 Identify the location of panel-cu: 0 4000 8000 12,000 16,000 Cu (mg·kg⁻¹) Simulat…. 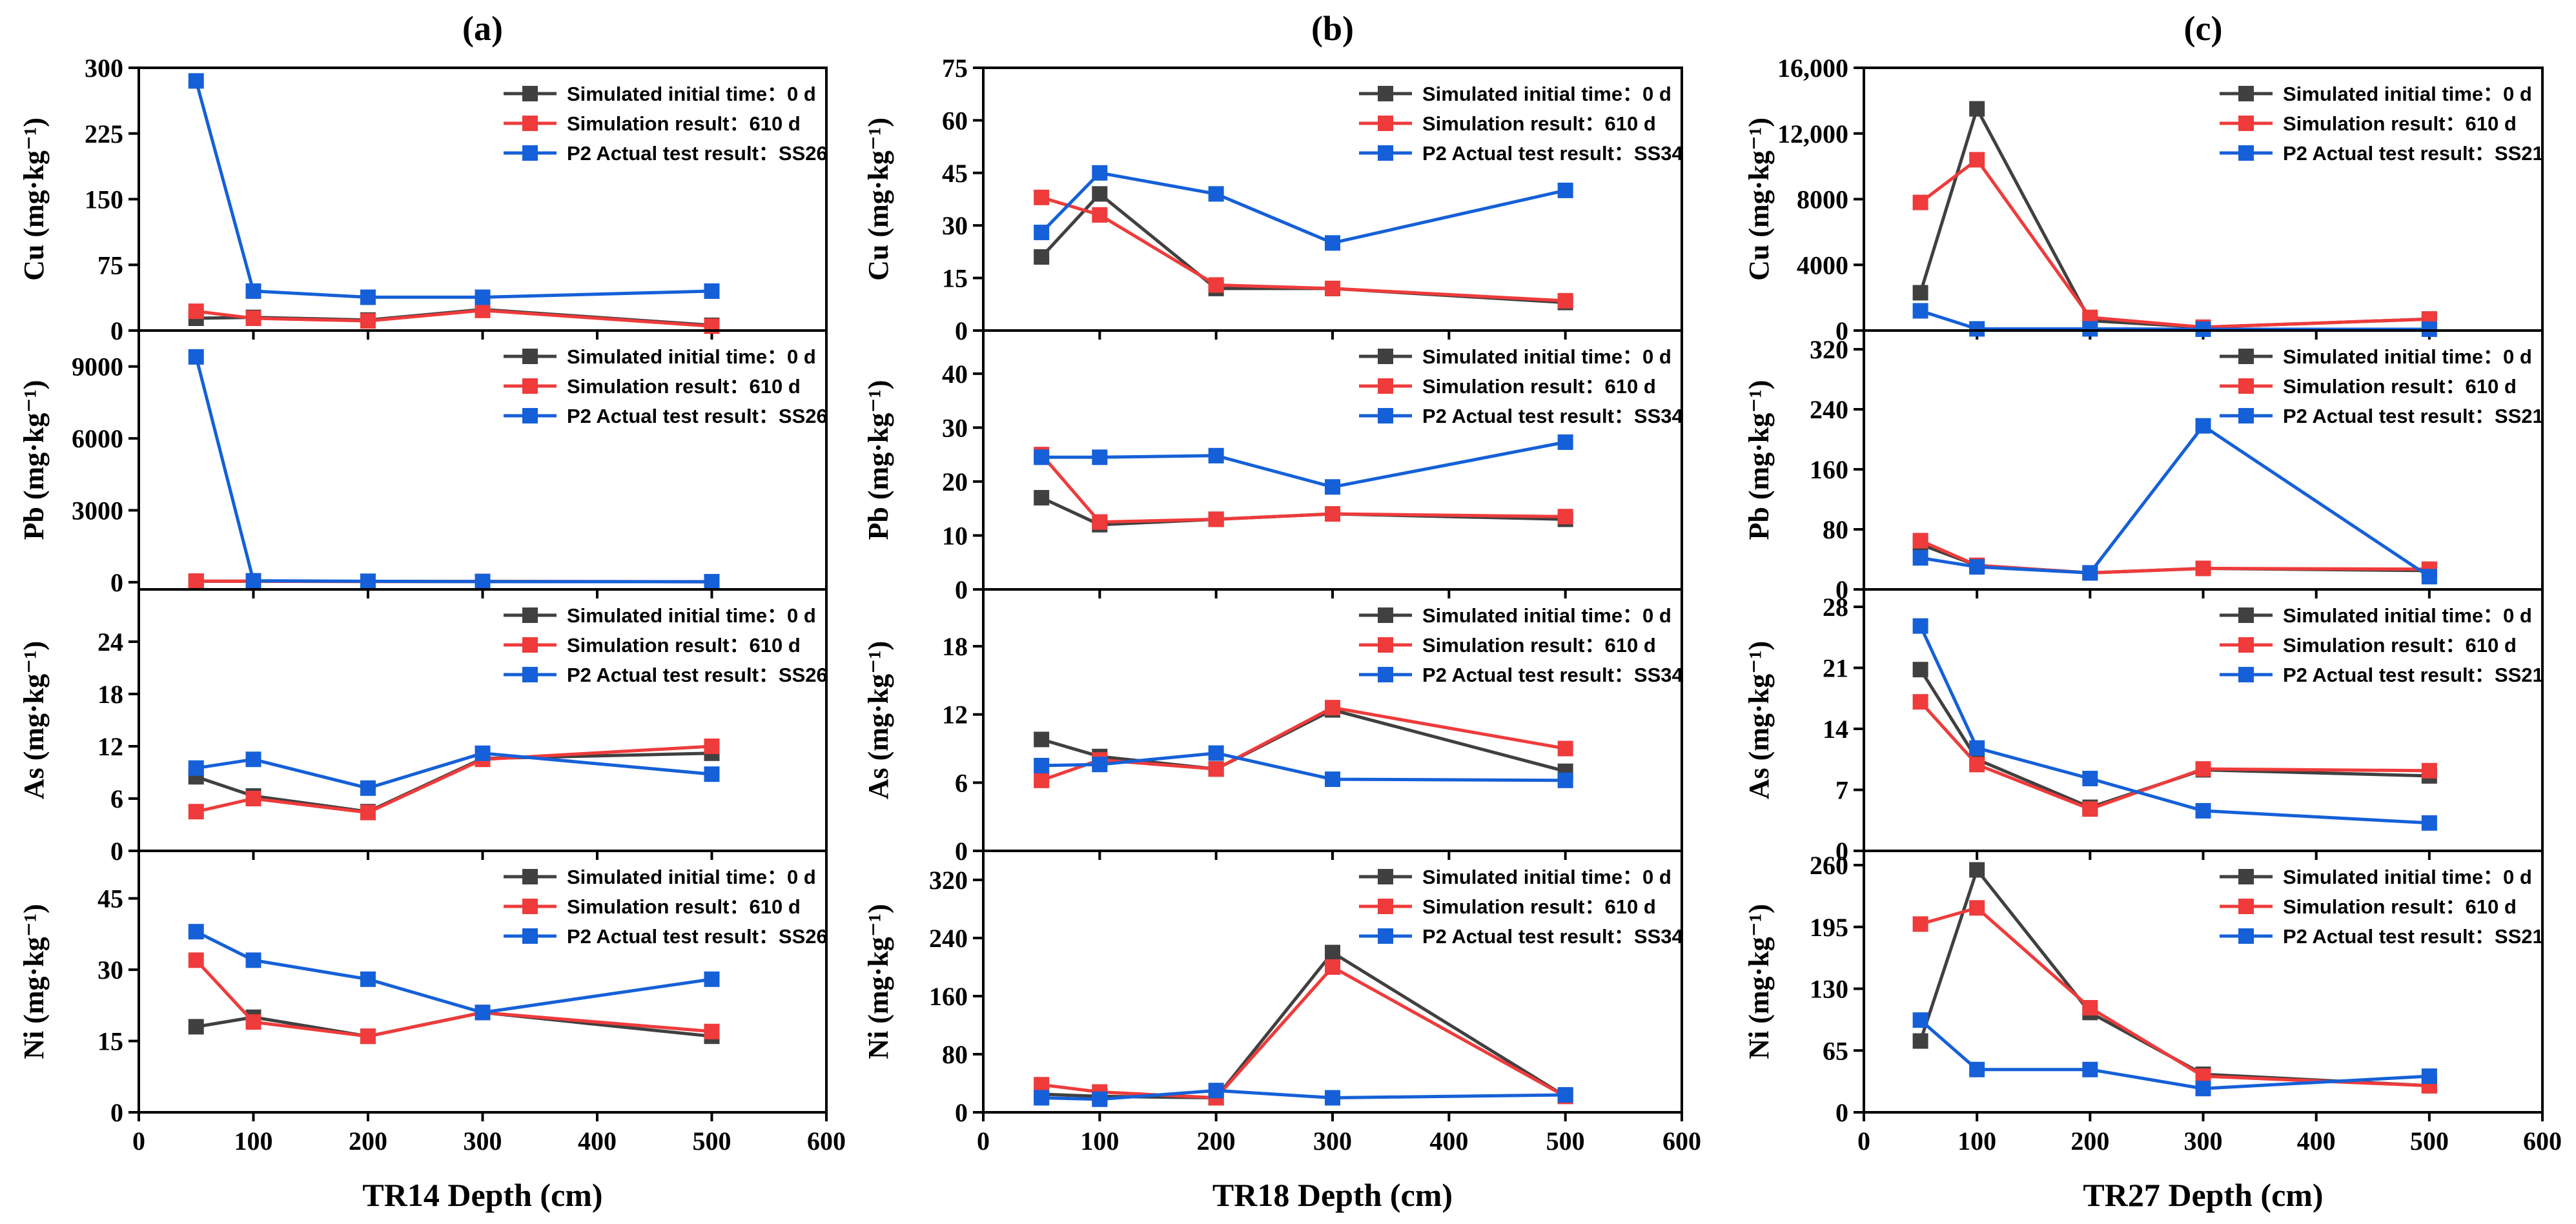
(2143, 200).